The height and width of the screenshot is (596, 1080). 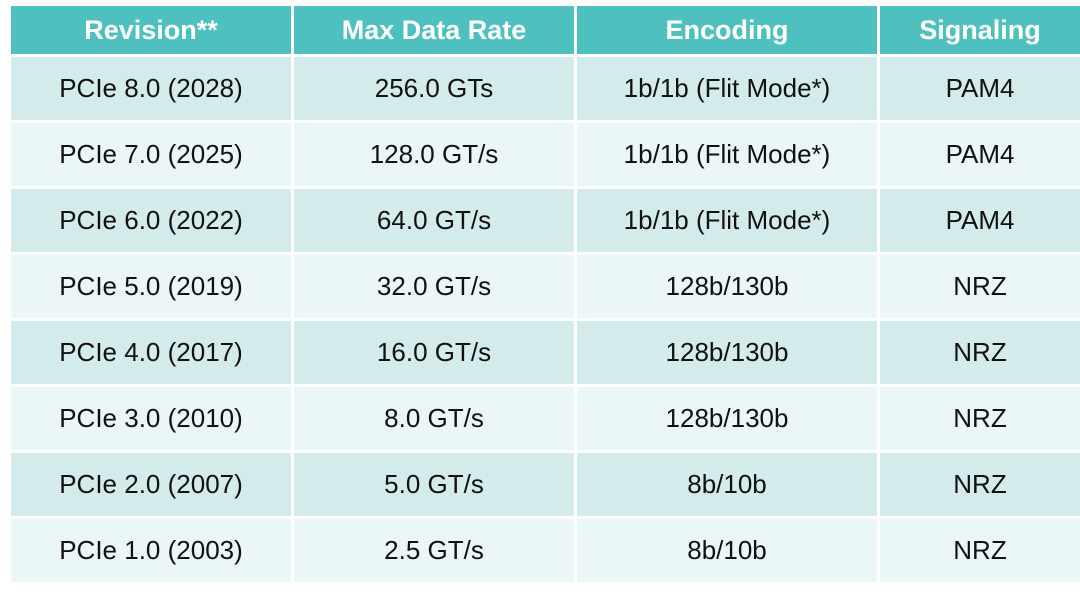 I want to click on table-row: PCIe 1.0 (2003) 2.5 GT/s 8b/10b NRZ, so click(x=545, y=550).